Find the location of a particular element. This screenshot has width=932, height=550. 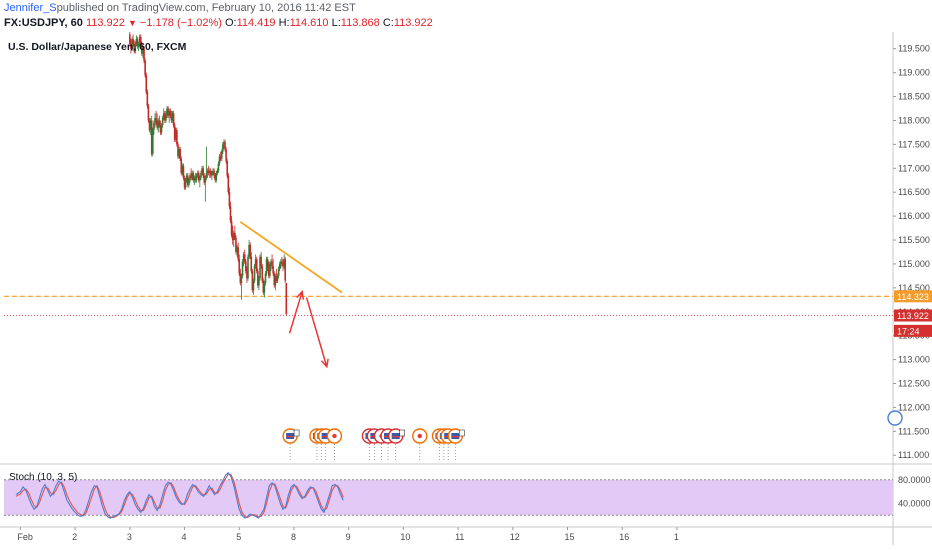

last-price: 113.922 is located at coordinates (105, 23).